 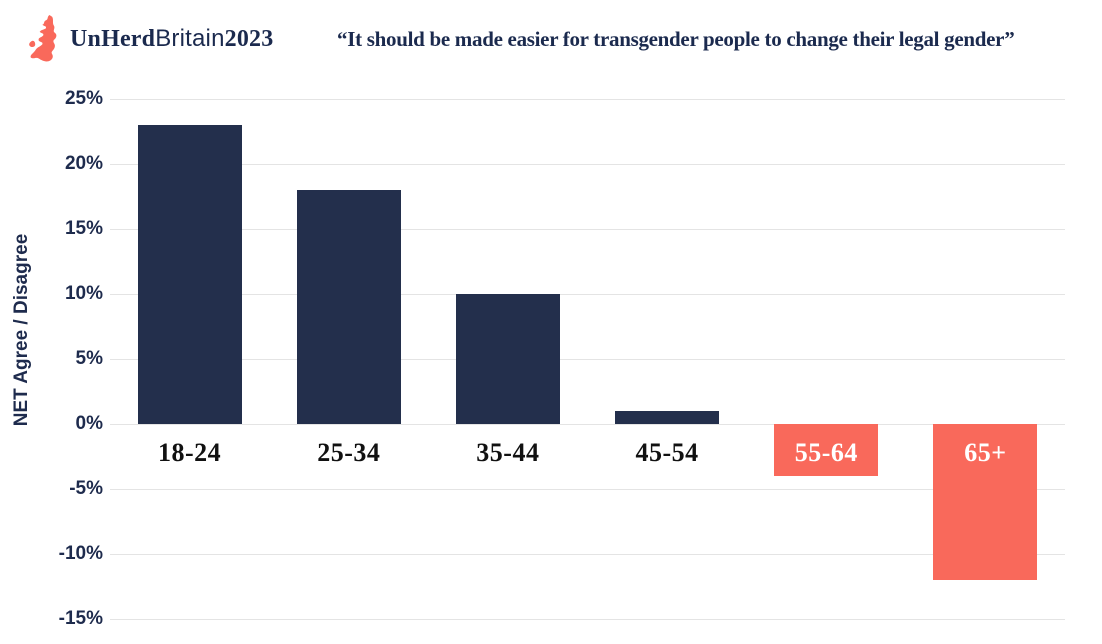 What do you see at coordinates (86, 488) in the screenshot?
I see `y-tick-label--5: -5%` at bounding box center [86, 488].